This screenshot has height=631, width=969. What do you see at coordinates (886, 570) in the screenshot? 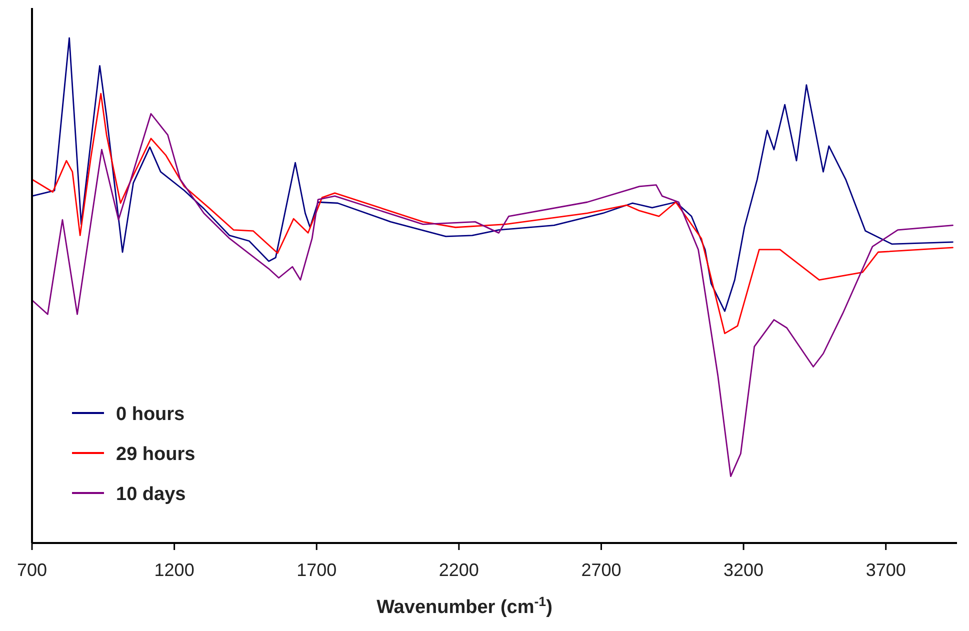
I see `x-tick-label: 3700` at bounding box center [886, 570].